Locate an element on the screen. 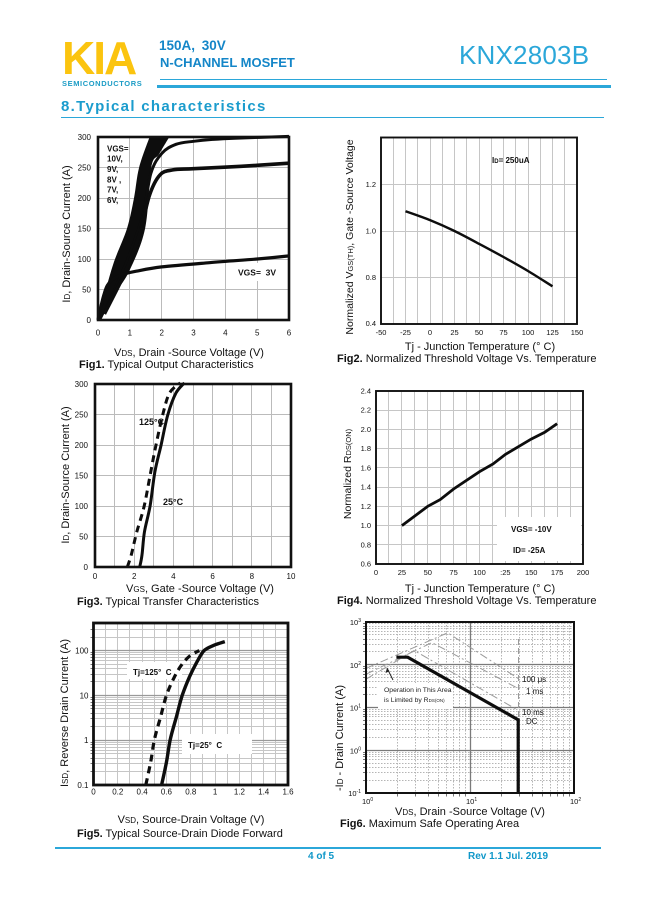 Image resolution: width=649 pixels, height=917 pixels. svg-text: VGS= -10V is located at coordinates (531, 529).